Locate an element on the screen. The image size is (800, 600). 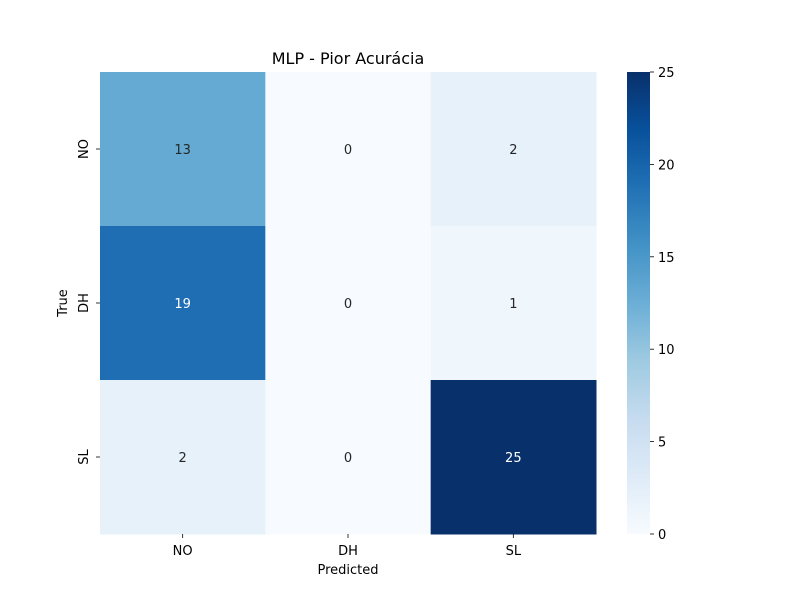
y-tick-label: NO is located at coordinates (84, 149).